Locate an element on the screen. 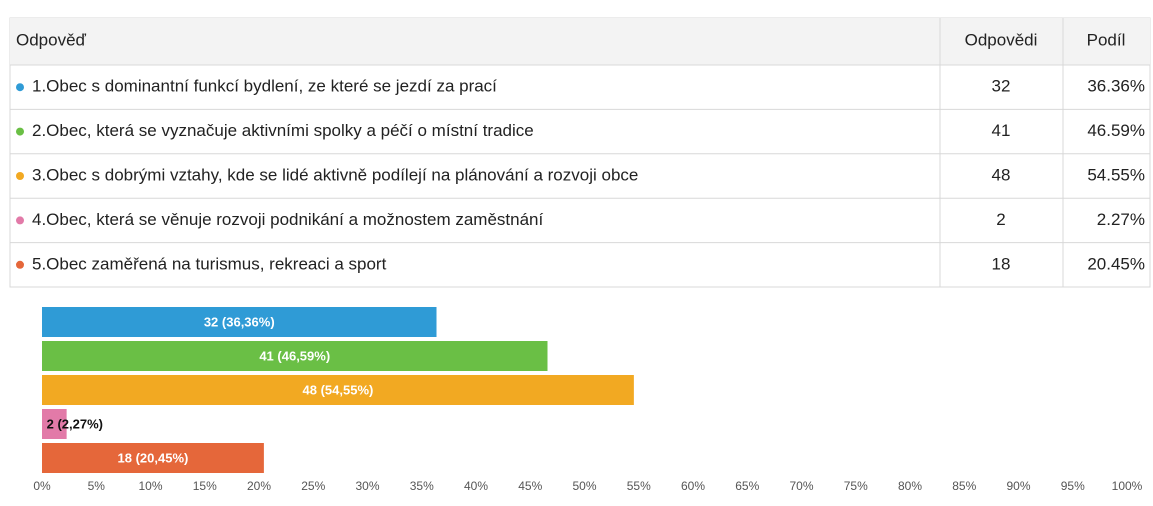  x-tick-label: 85% is located at coordinates (964, 486).